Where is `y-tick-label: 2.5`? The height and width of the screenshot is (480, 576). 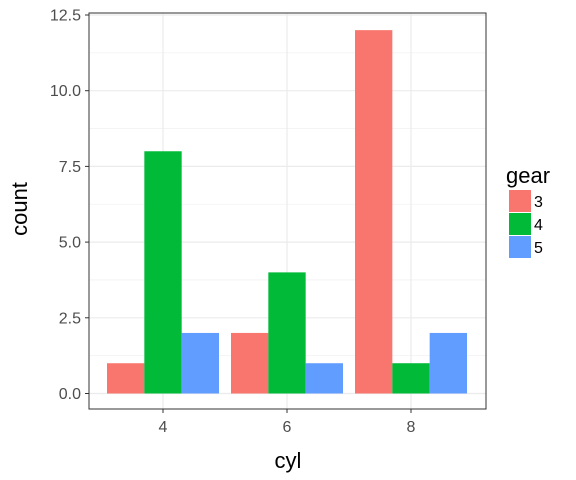 y-tick-label: 2.5 is located at coordinates (70, 318).